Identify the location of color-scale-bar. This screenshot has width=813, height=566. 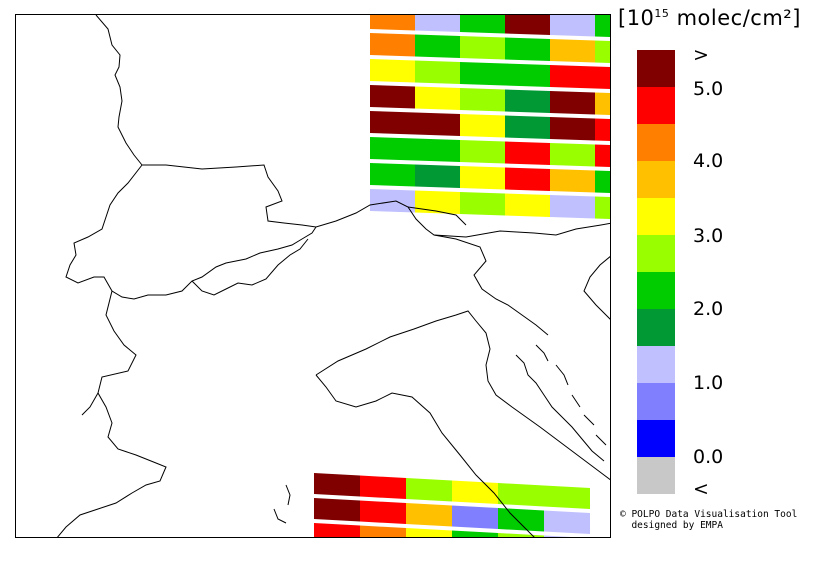
(656, 272).